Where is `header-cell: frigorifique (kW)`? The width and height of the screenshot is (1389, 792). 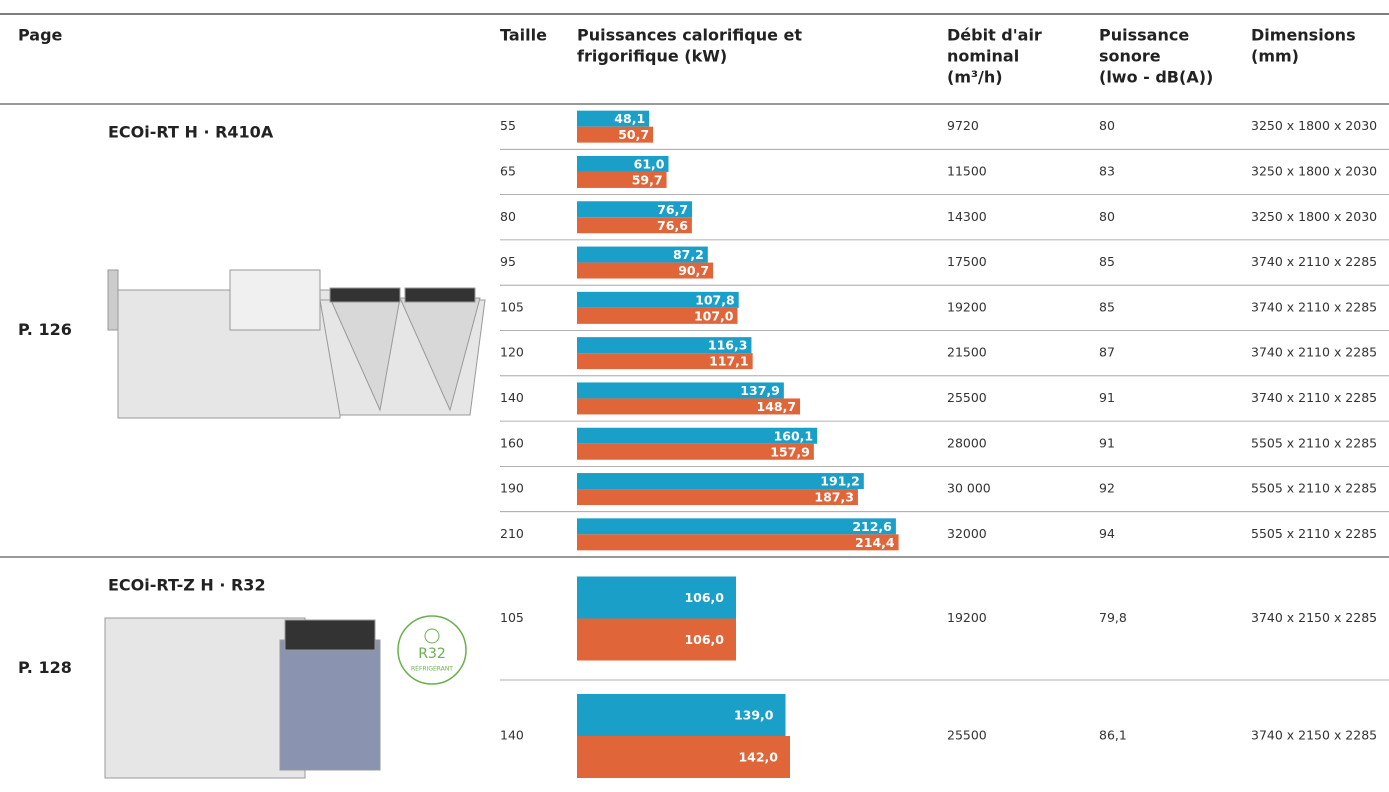 header-cell: frigorifique (kW) is located at coordinates (652, 56).